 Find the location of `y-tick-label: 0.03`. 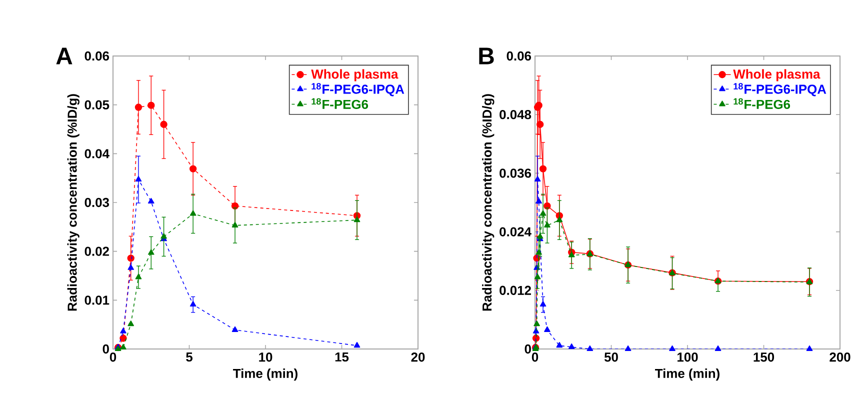

y-tick-label: 0.03 is located at coordinates (97, 203).